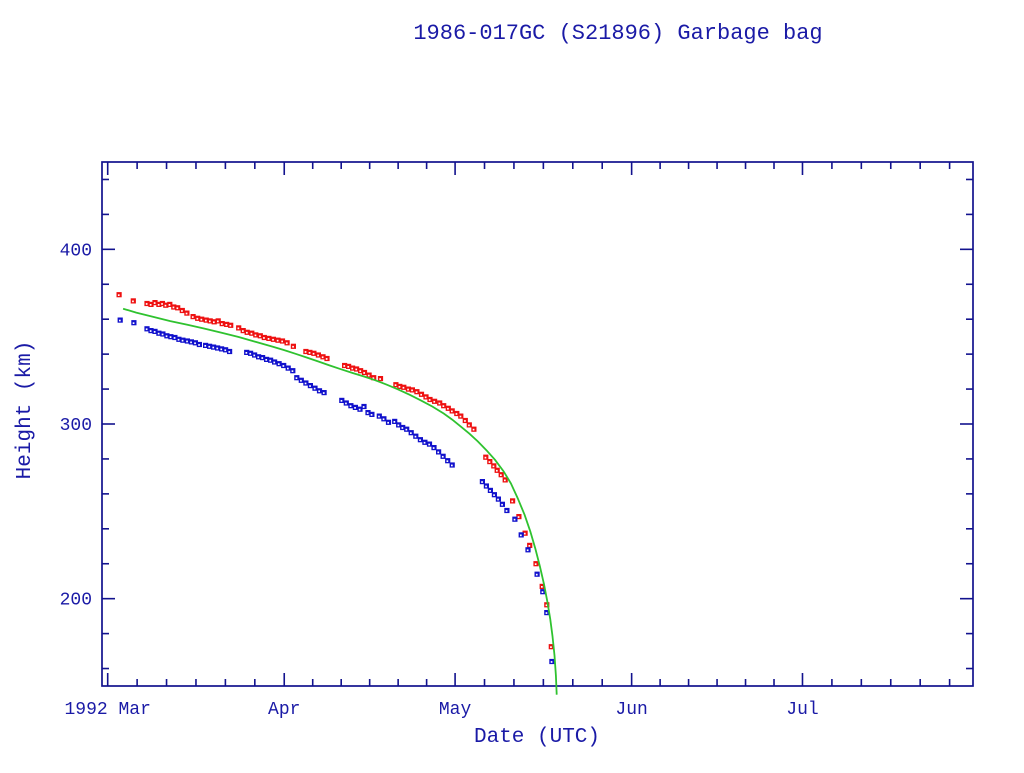 This screenshot has height=773, width=1024. What do you see at coordinates (537, 737) in the screenshot?
I see `x-axis-title: Date (UTC)` at bounding box center [537, 737].